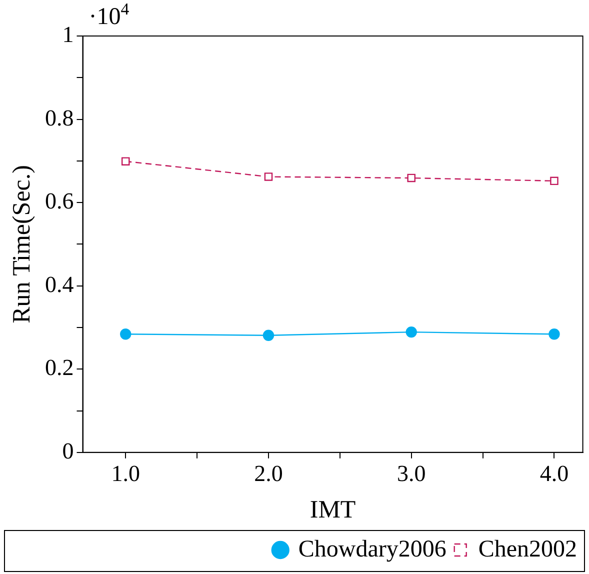 The image size is (589, 574). What do you see at coordinates (125, 473) in the screenshot?
I see `x-tick-label: 1.0` at bounding box center [125, 473].